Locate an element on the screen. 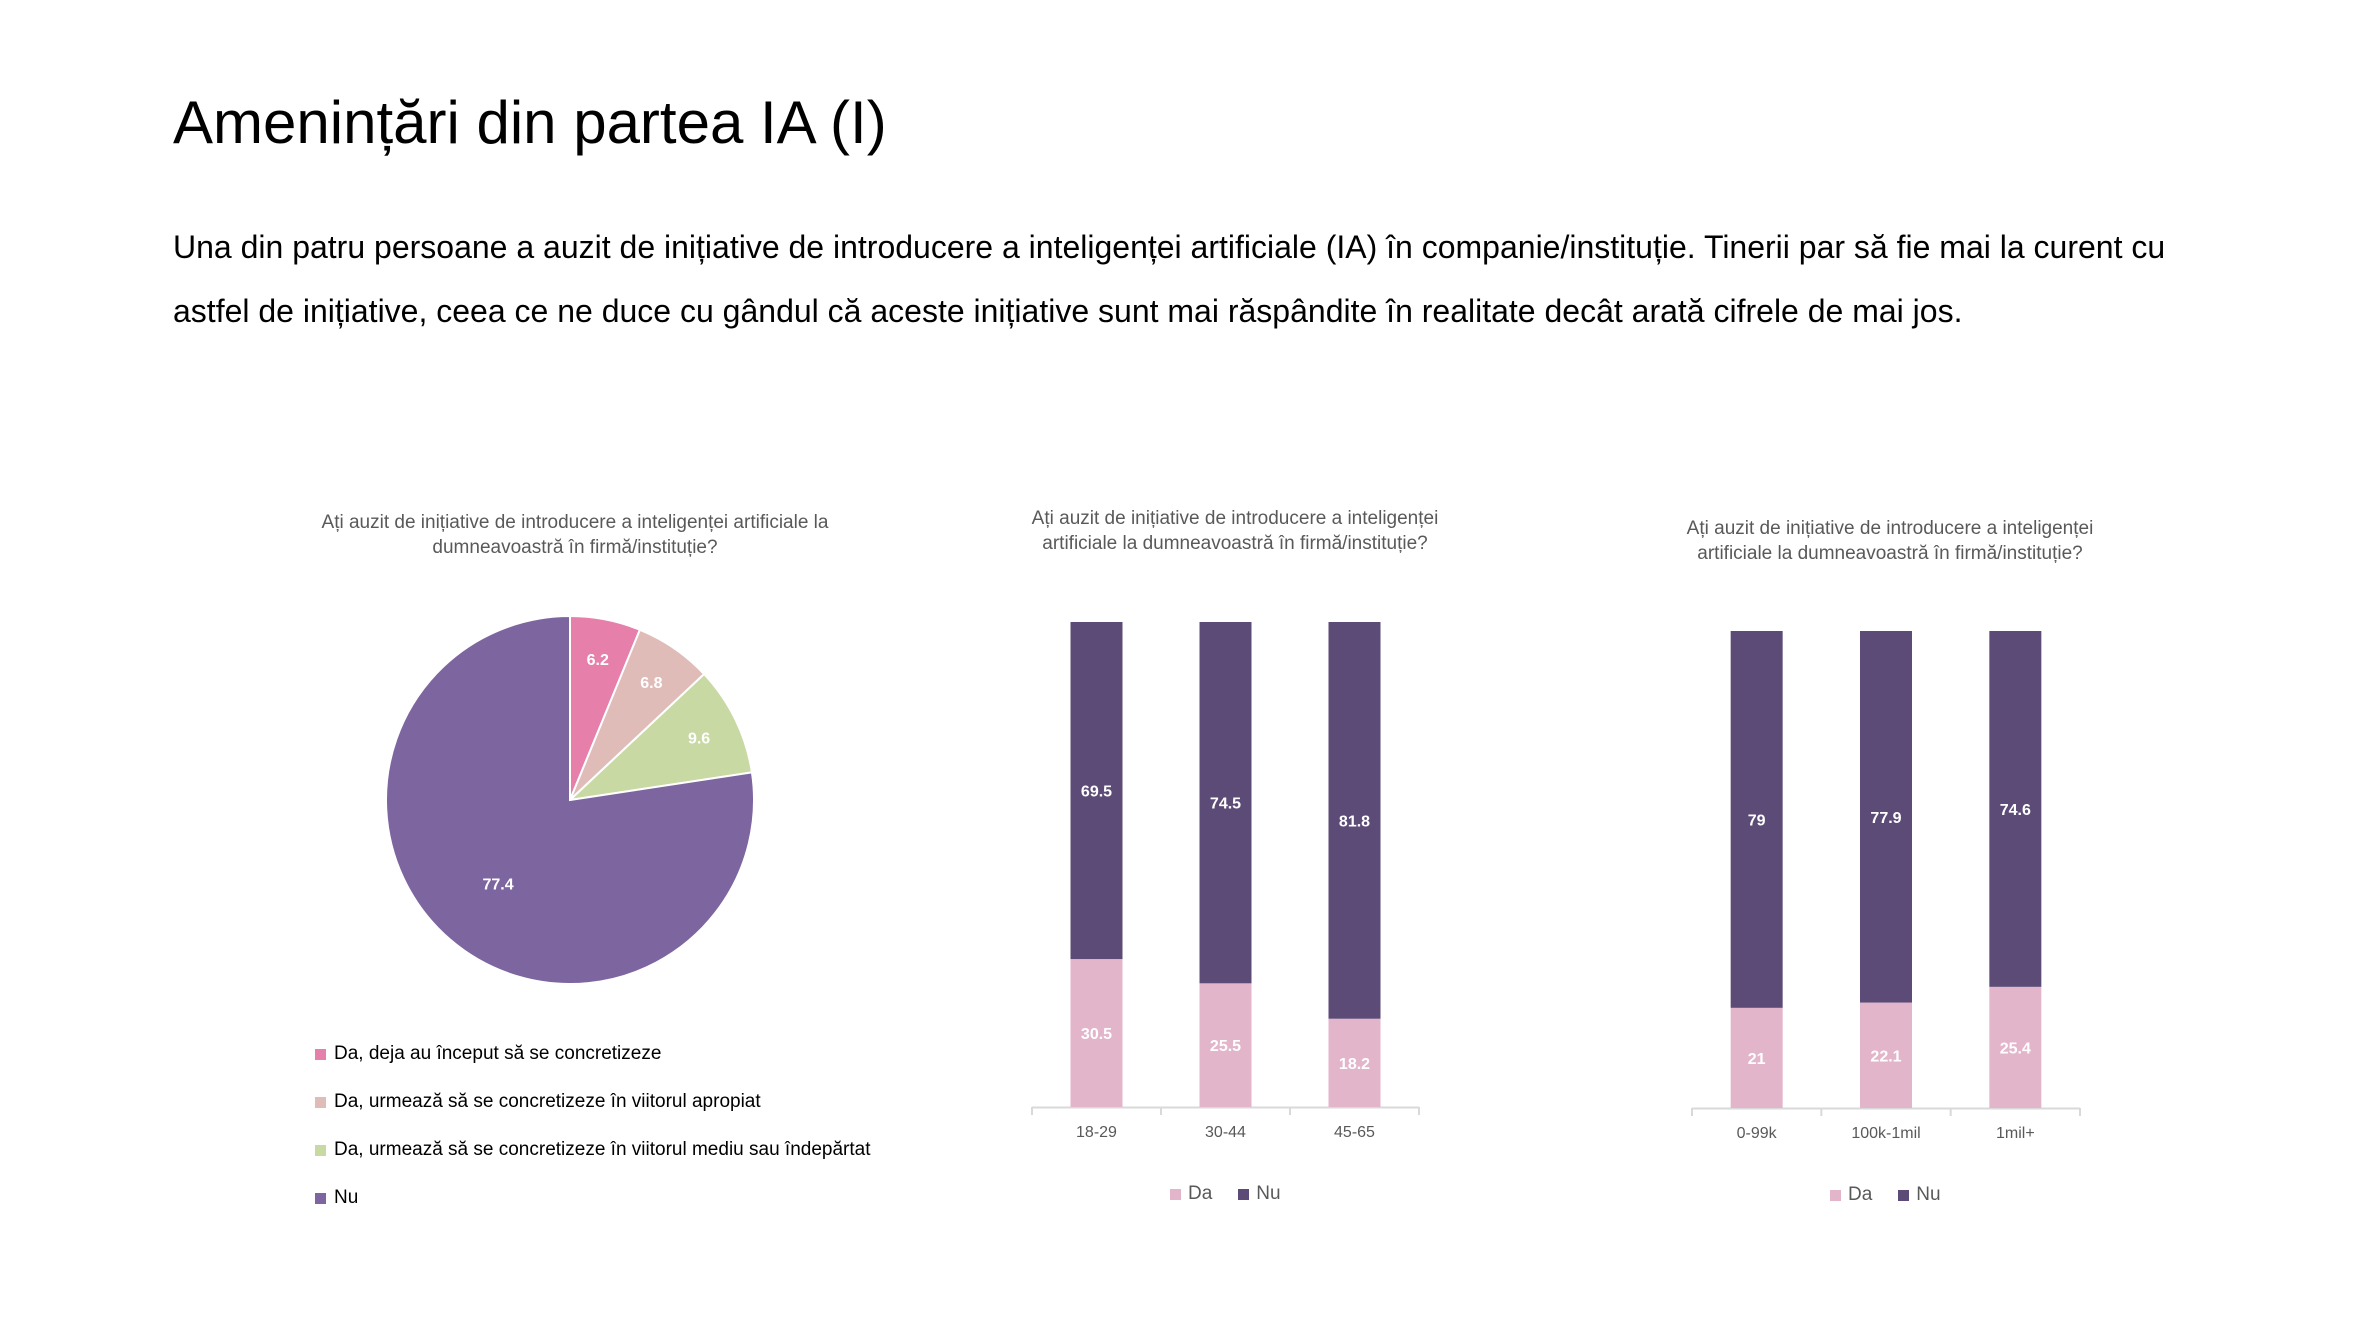  age-chart-legend: Da Nu is located at coordinates (1238, 1194).